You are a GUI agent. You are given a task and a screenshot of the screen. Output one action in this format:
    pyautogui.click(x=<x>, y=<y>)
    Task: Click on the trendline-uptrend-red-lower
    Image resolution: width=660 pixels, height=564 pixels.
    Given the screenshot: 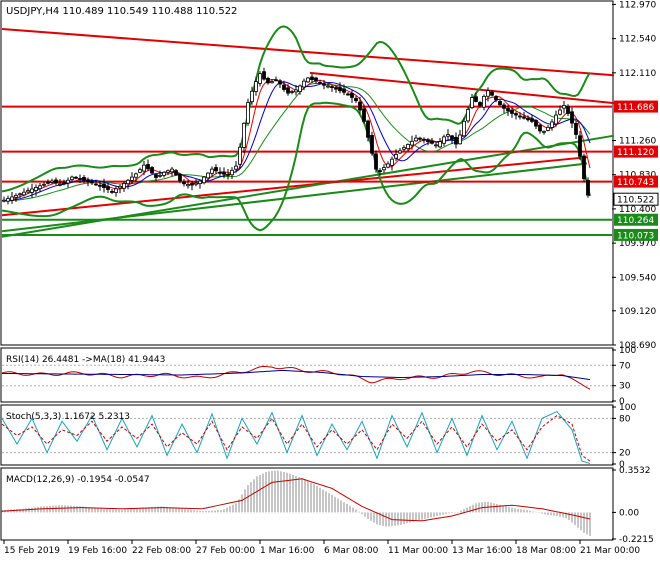 What is the action you would take?
    pyautogui.click(x=294, y=186)
    